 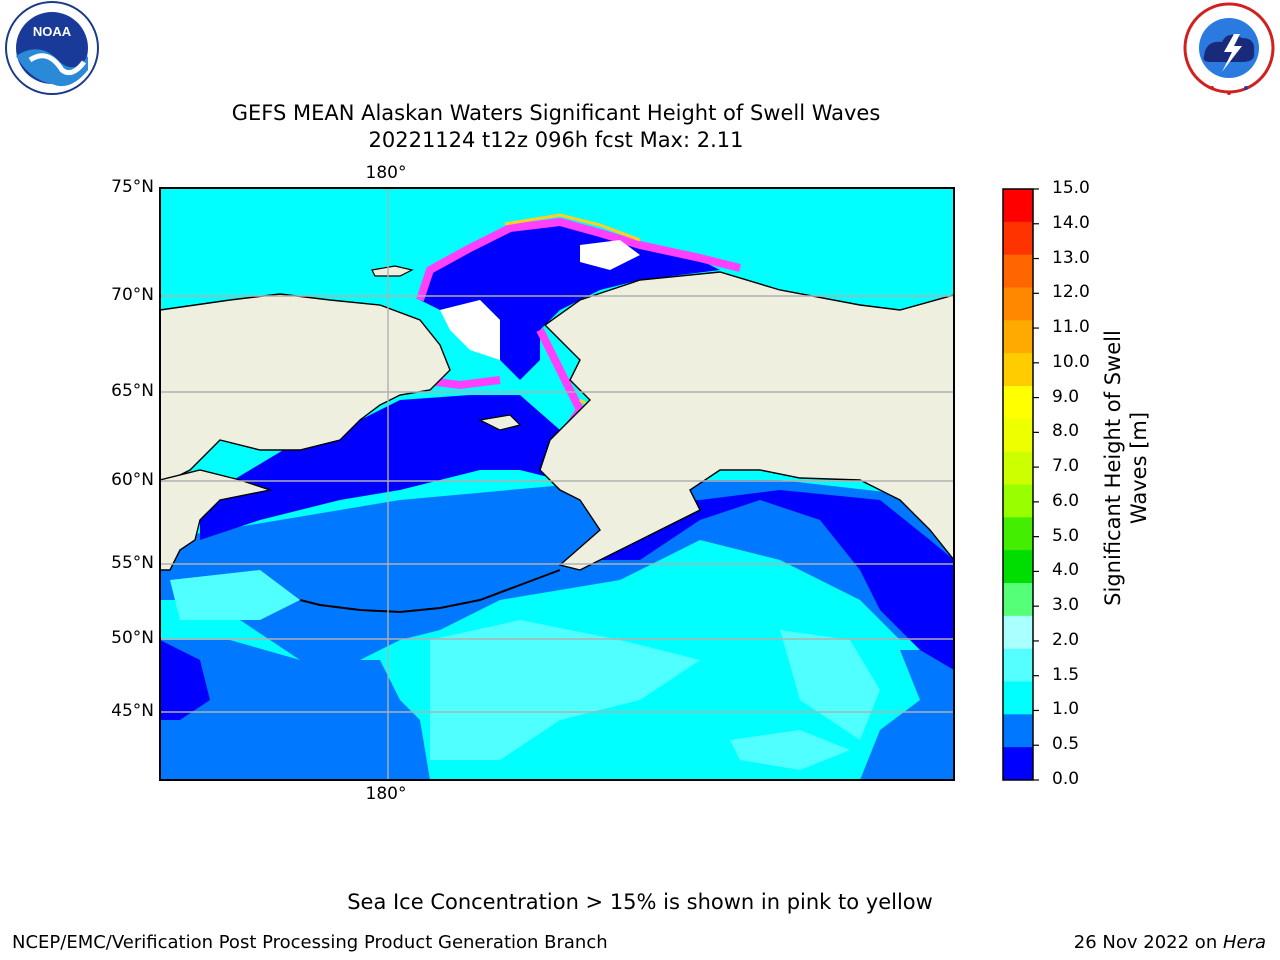 What do you see at coordinates (430, 591) in the screenshot?
I see `aleutian-islands` at bounding box center [430, 591].